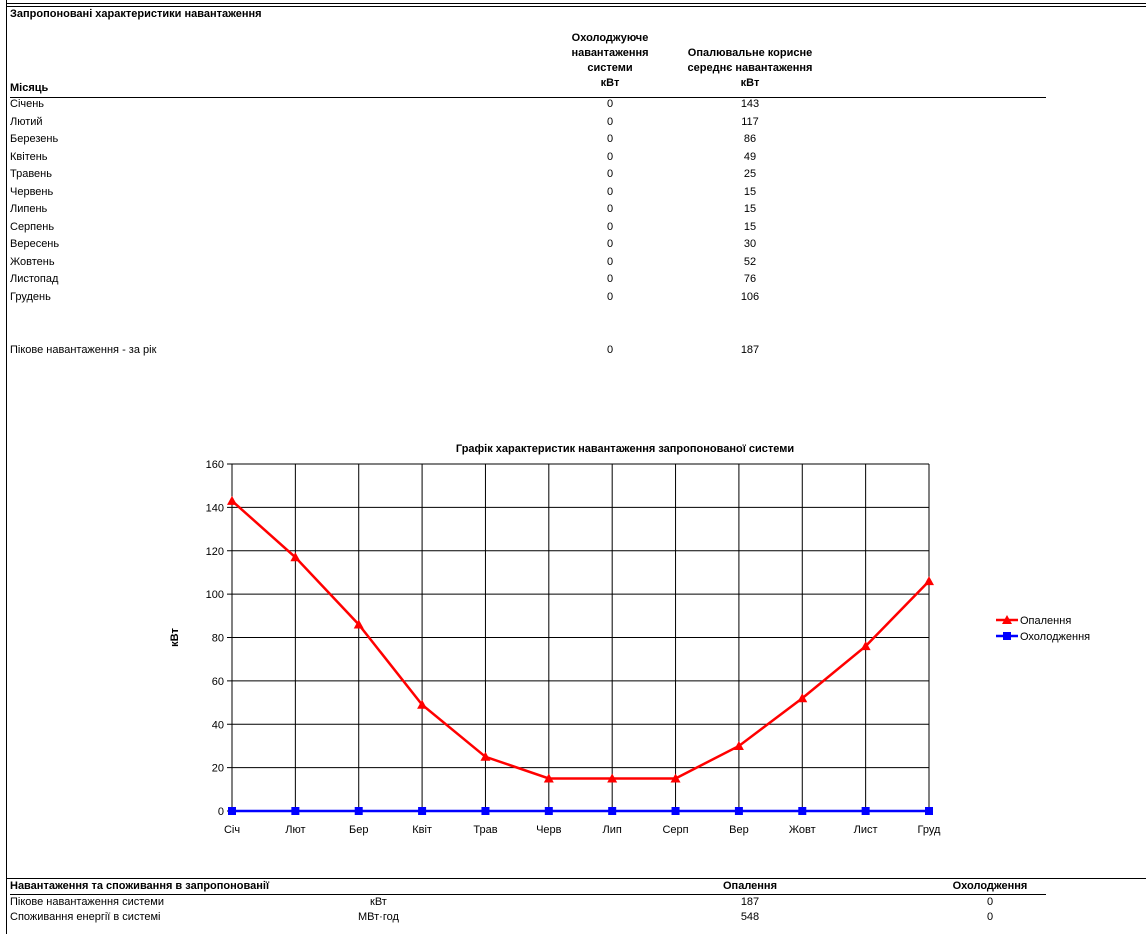  What do you see at coordinates (218, 682) in the screenshot?
I see `y-tick-label: 60` at bounding box center [218, 682].